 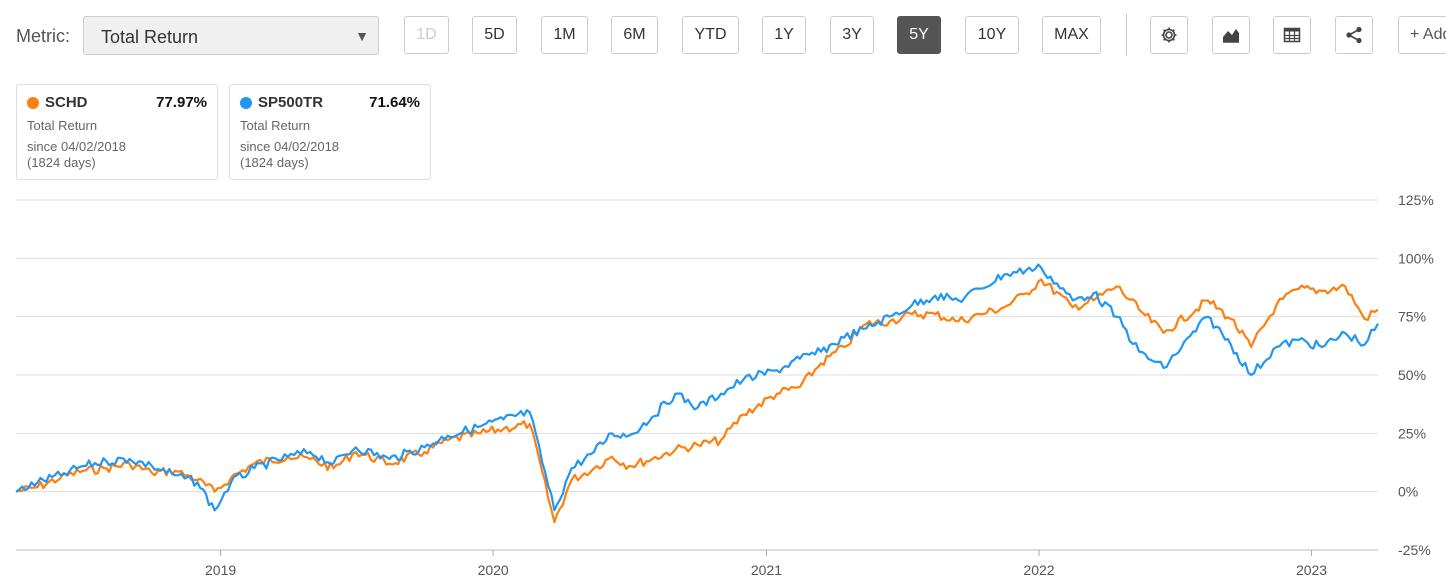 I want to click on metric-select-value: Total Return, so click(x=150, y=37).